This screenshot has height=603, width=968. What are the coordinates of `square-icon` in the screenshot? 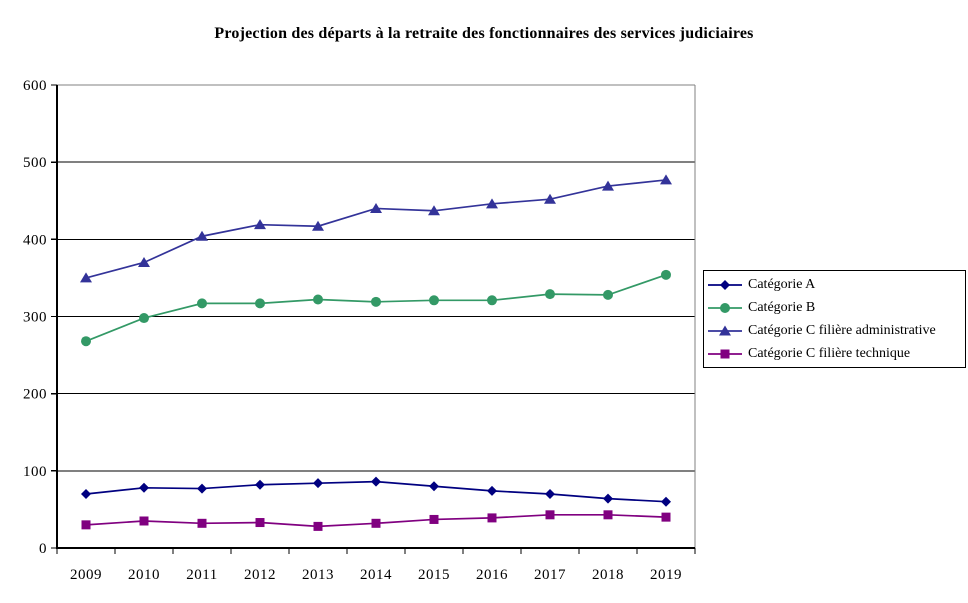 It's located at (725, 353).